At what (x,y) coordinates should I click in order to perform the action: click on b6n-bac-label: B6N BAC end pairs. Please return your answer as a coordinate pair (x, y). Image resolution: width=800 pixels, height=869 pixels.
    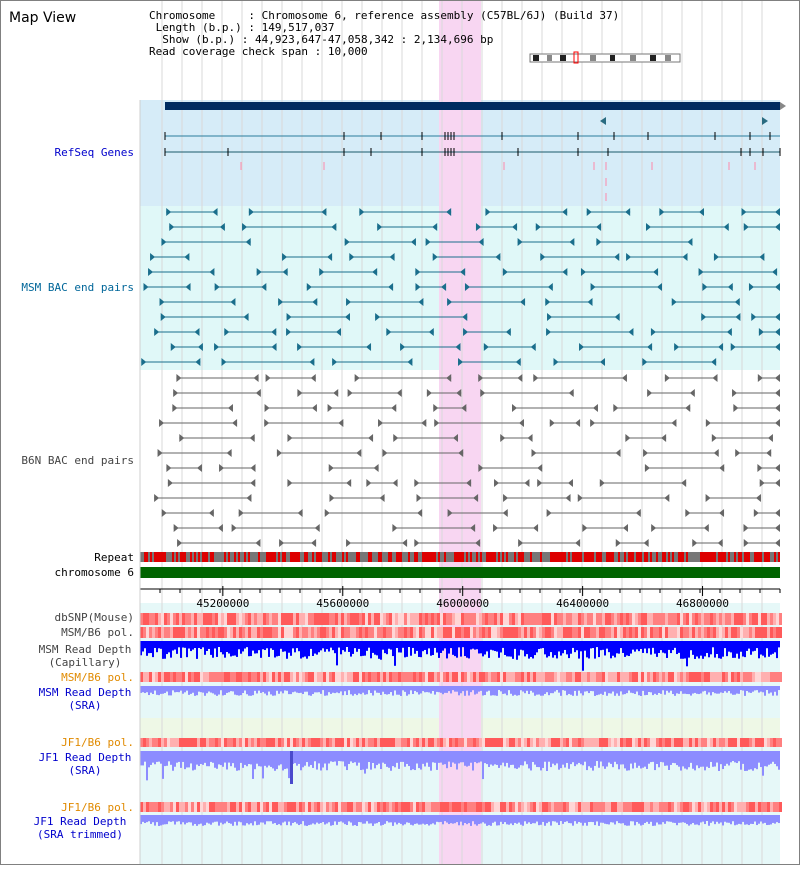
    Looking at the image, I should click on (77, 460).